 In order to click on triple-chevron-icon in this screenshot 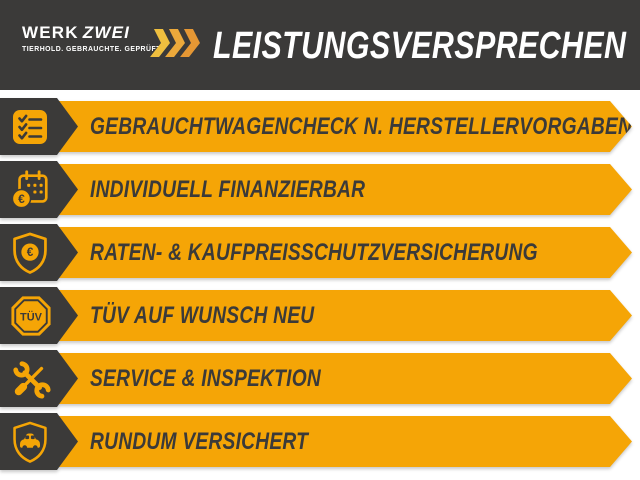, I will do `click(175, 43)`.